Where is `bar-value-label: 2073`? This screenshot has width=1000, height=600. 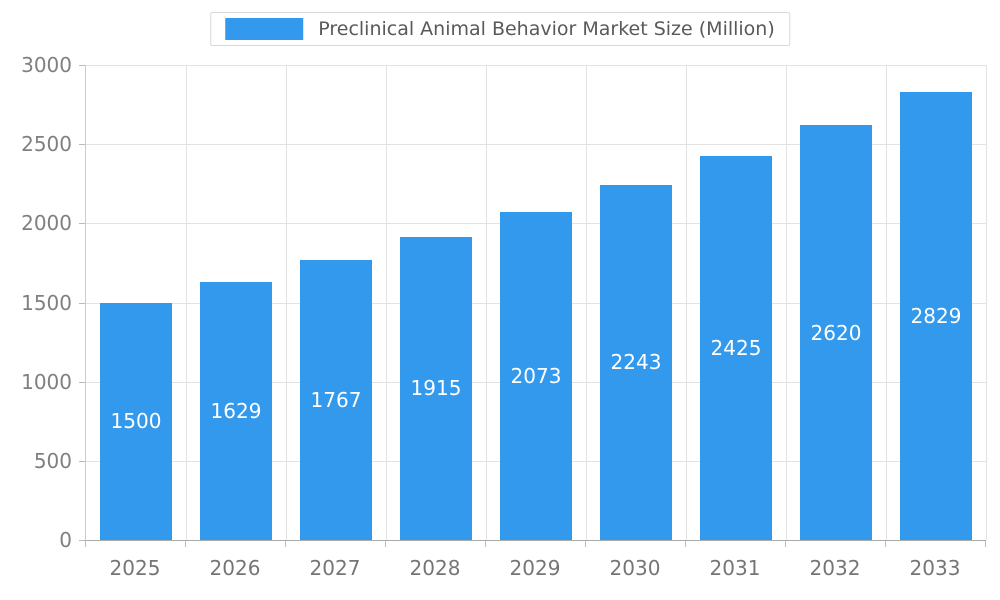
bar-value-label: 2073 is located at coordinates (536, 375).